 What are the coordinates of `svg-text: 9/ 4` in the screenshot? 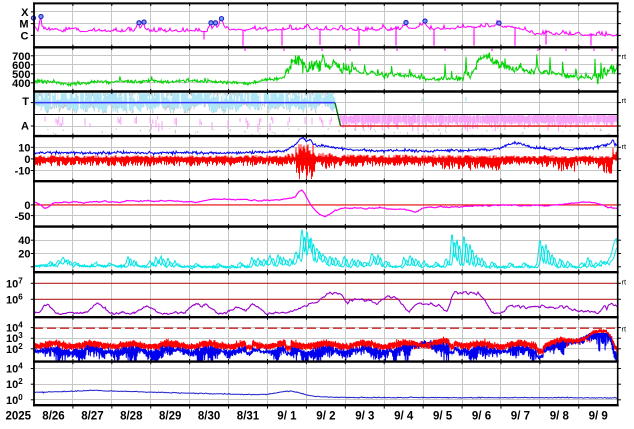 It's located at (404, 417).